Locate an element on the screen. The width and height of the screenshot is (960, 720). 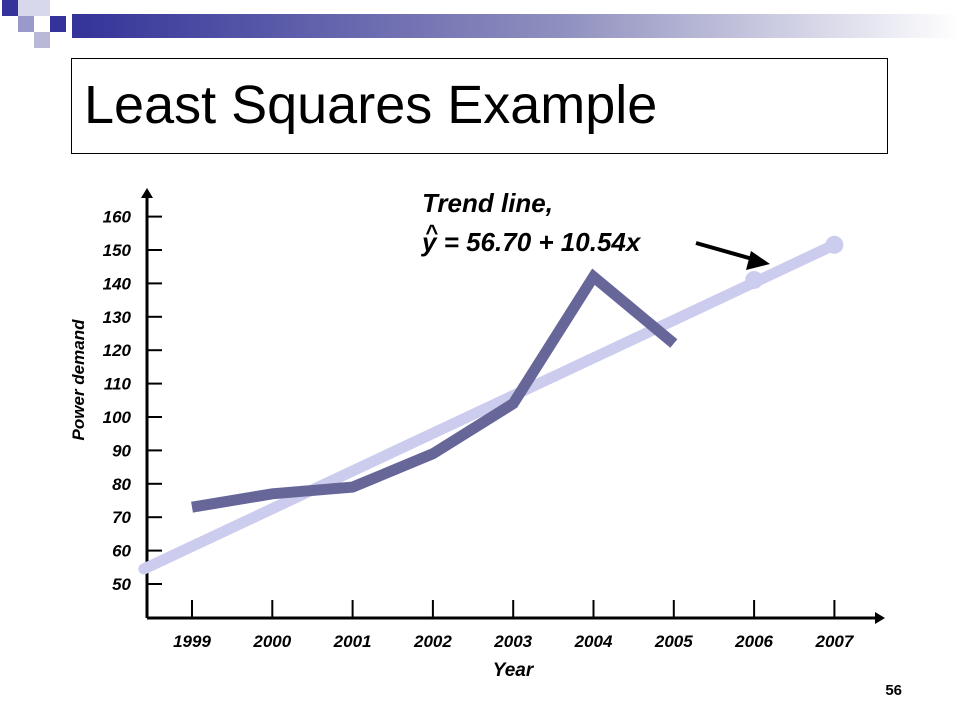
y-tick-label: 90 is located at coordinates (121, 450).